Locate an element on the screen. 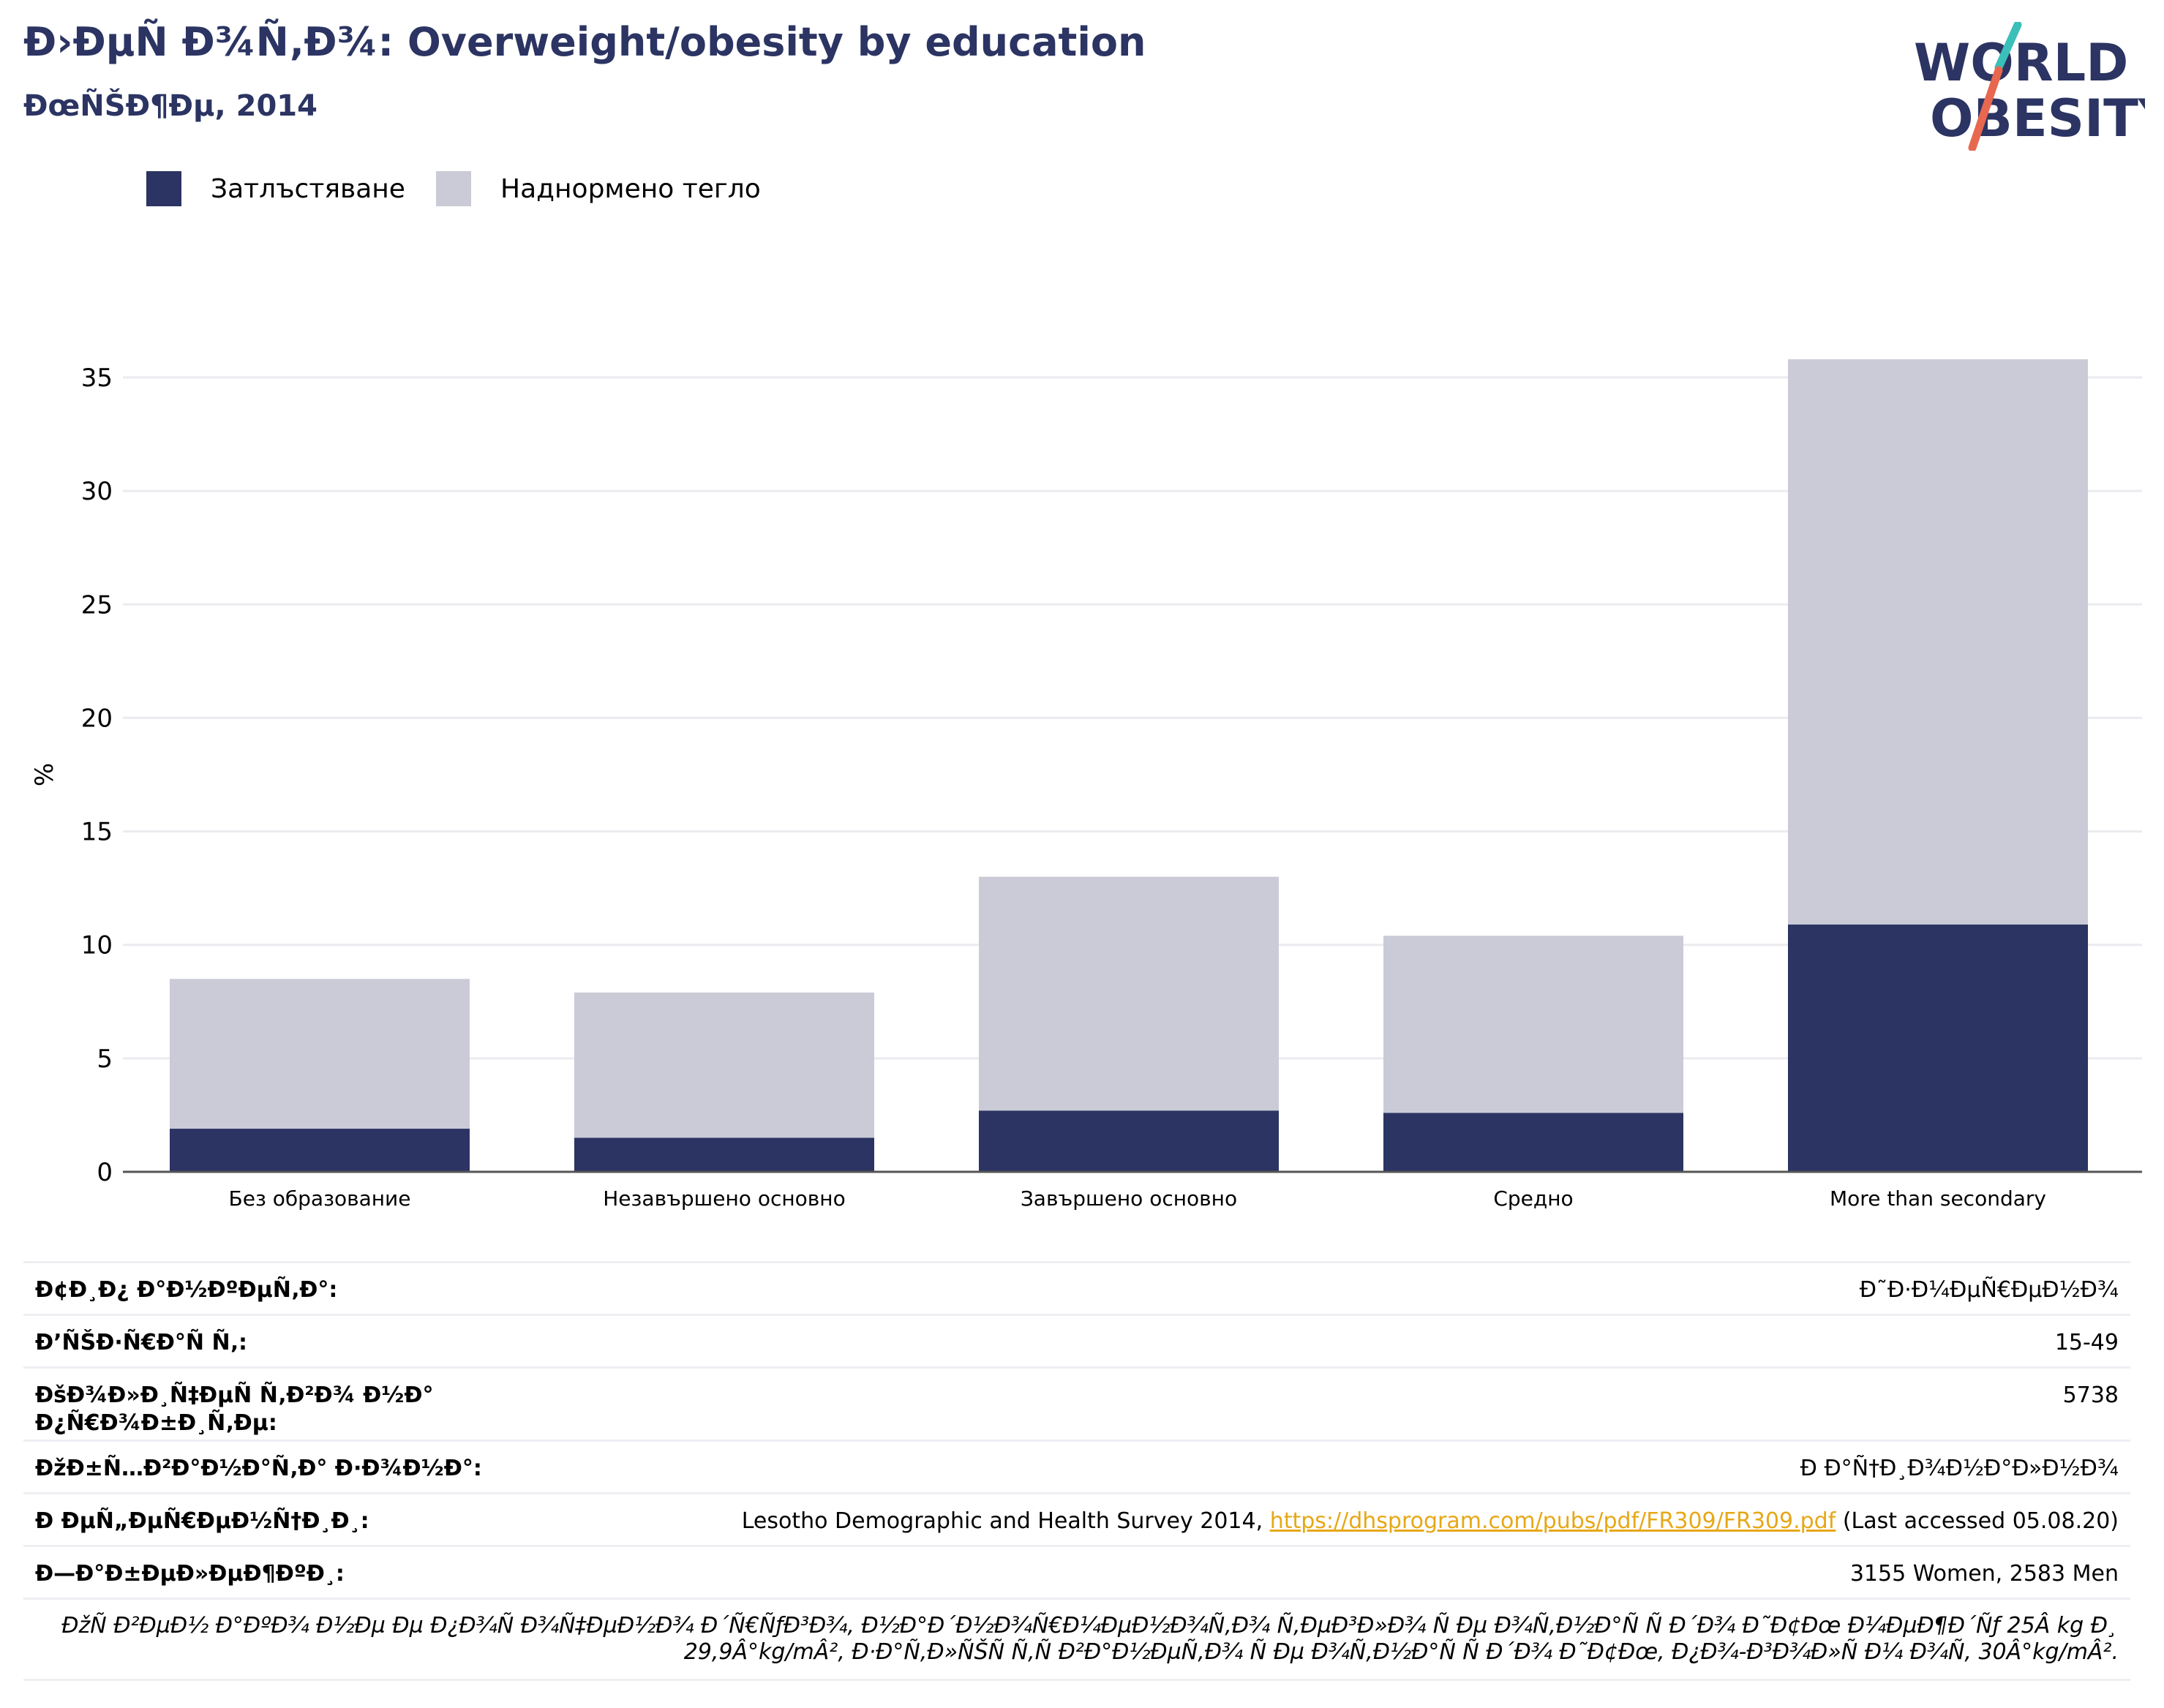 The image size is (2164, 1708). legend-item-overweight: Наднормено тегло is located at coordinates (598, 189).